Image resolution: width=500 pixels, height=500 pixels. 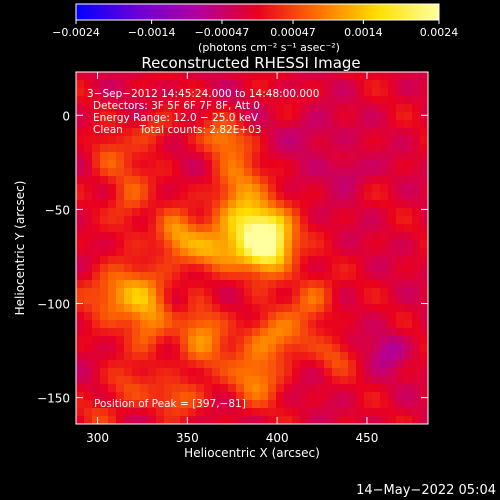 I want to click on x-axis-label: Heliocentric X (arcsec), so click(x=252, y=453).